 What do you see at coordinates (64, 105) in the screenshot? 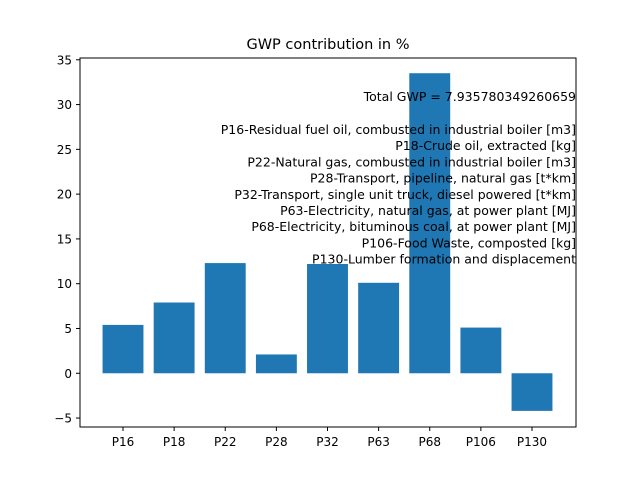
I see `y-tick-label: 30` at bounding box center [64, 105].